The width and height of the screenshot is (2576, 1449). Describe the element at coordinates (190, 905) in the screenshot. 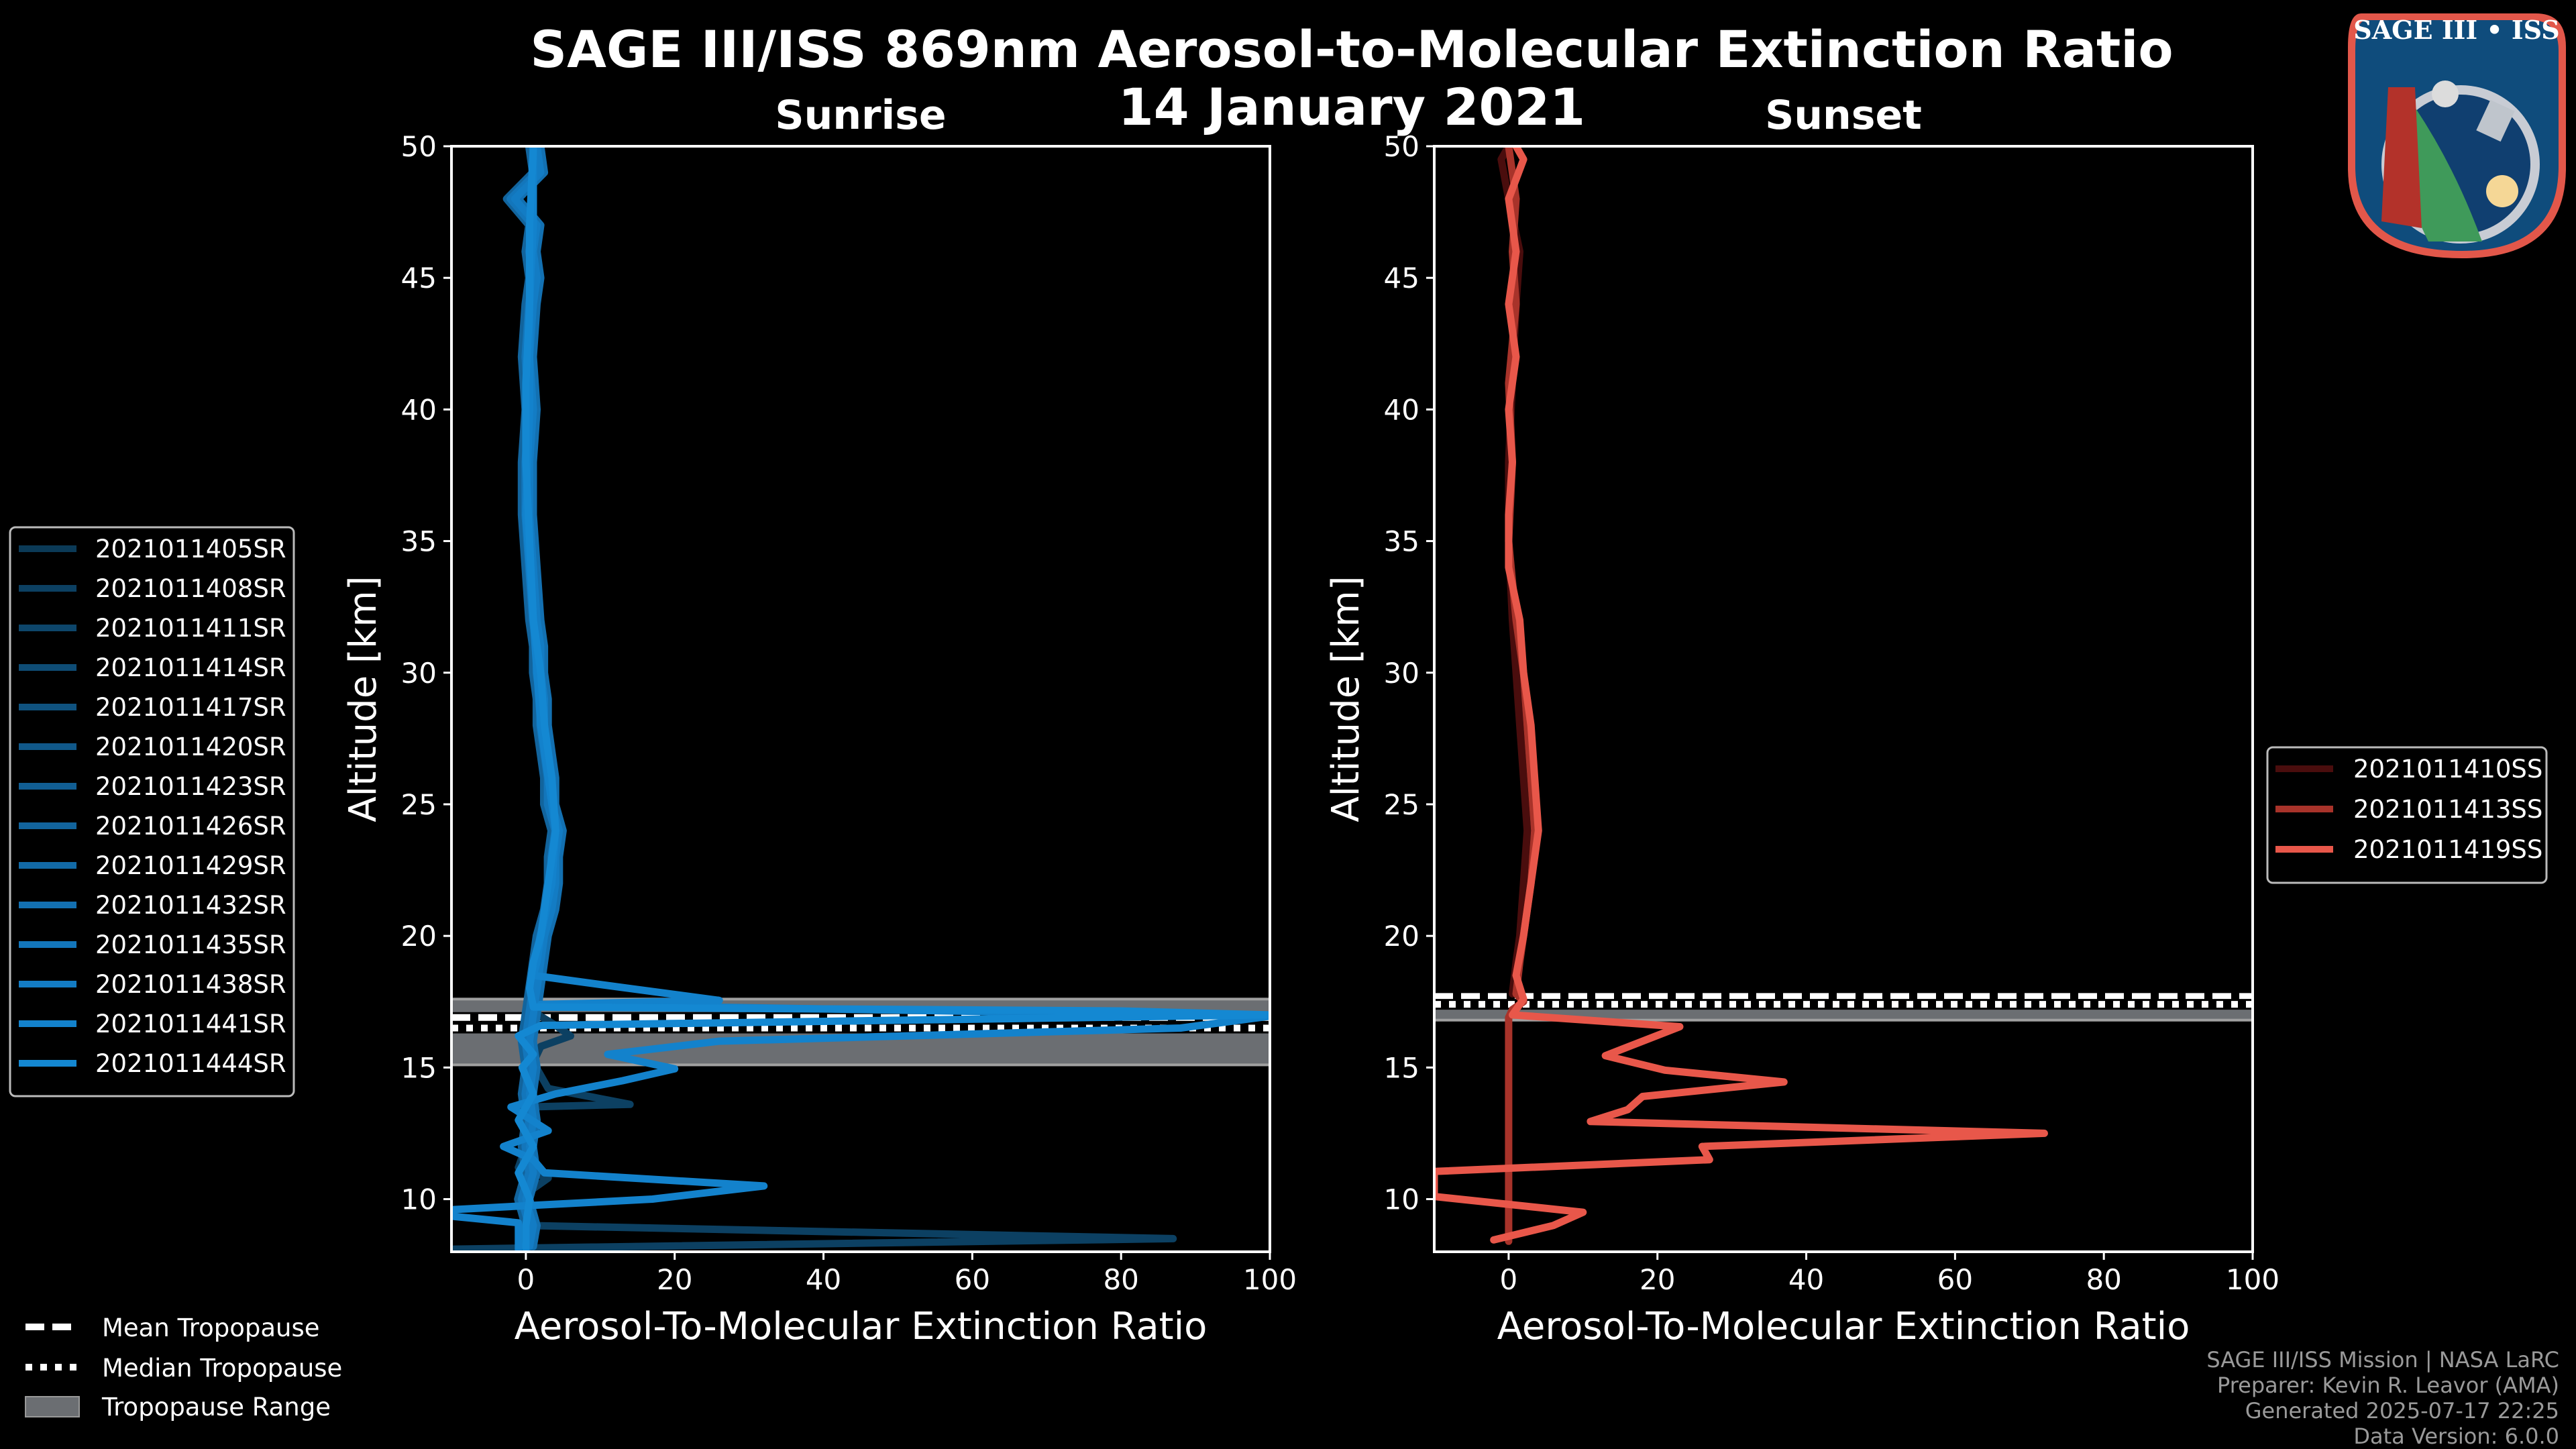

I see `legend-label: 2021011432SR` at that location.